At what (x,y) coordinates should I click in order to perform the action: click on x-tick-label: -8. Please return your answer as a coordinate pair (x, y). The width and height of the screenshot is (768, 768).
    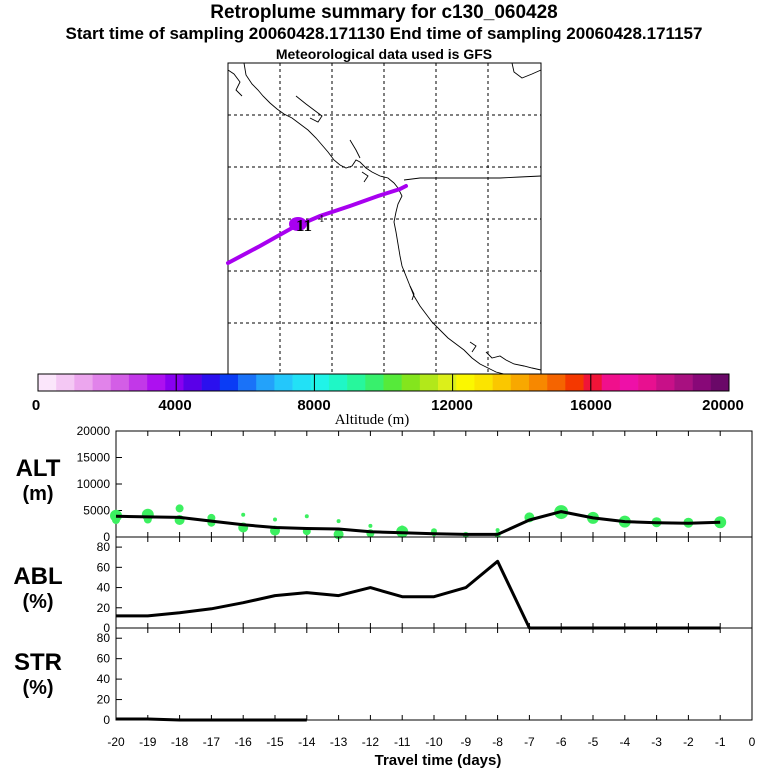
    Looking at the image, I should click on (497, 742).